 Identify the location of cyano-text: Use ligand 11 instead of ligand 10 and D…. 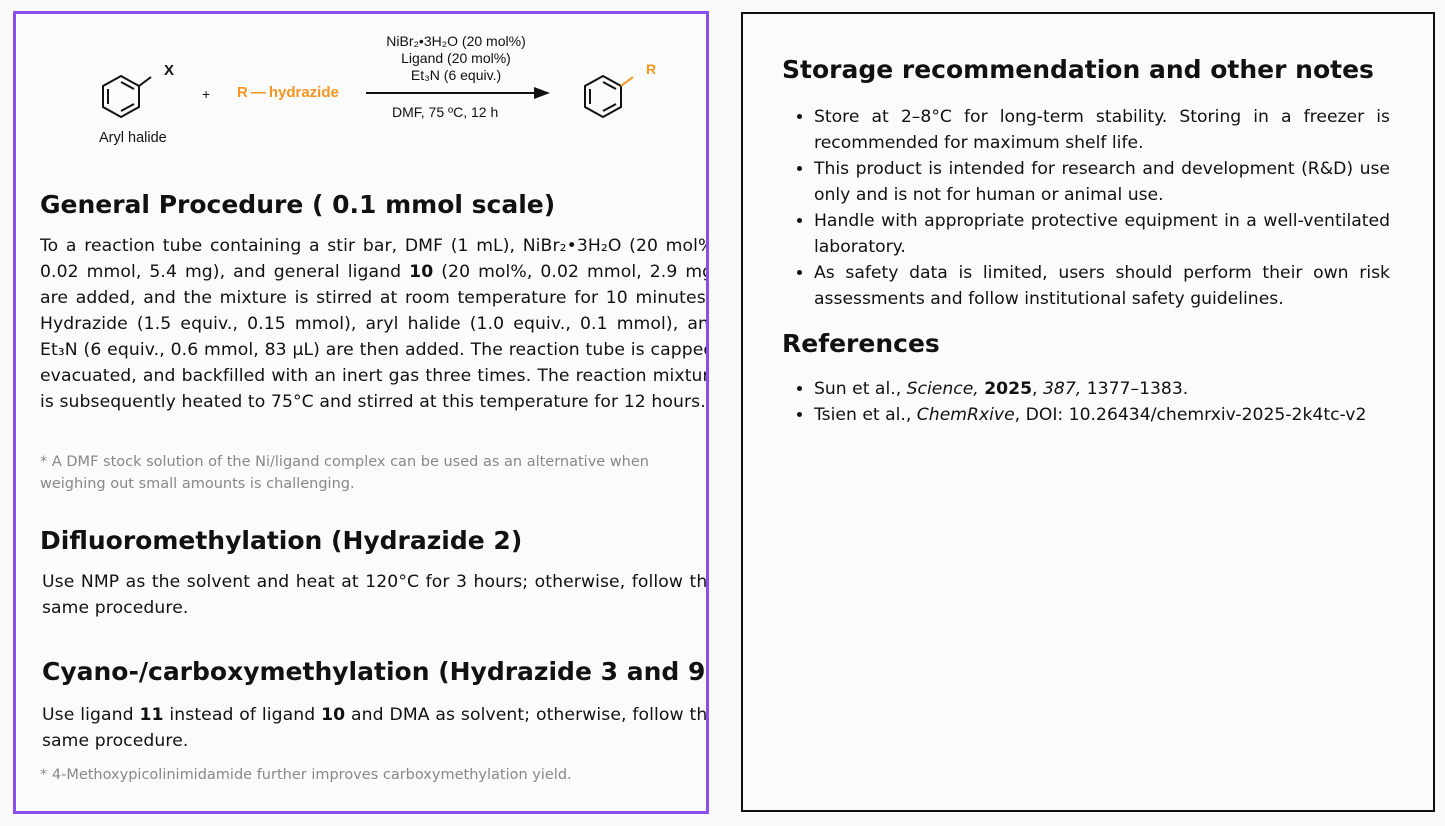
(375, 728).